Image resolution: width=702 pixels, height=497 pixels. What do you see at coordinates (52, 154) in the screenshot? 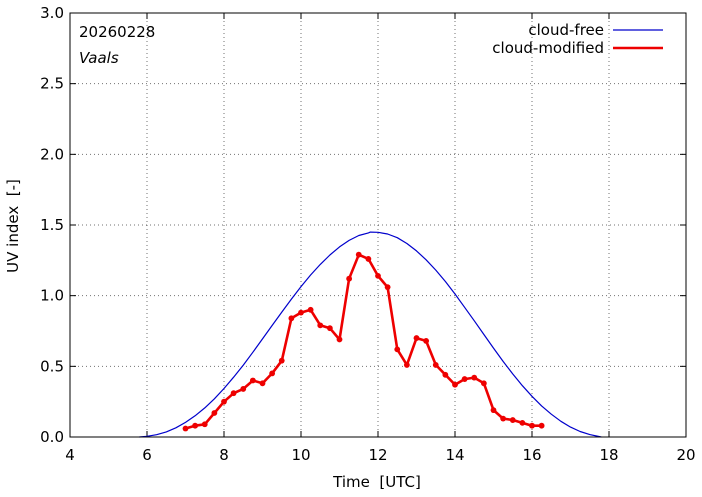
I see `y-tick-label: 2.0` at bounding box center [52, 154].